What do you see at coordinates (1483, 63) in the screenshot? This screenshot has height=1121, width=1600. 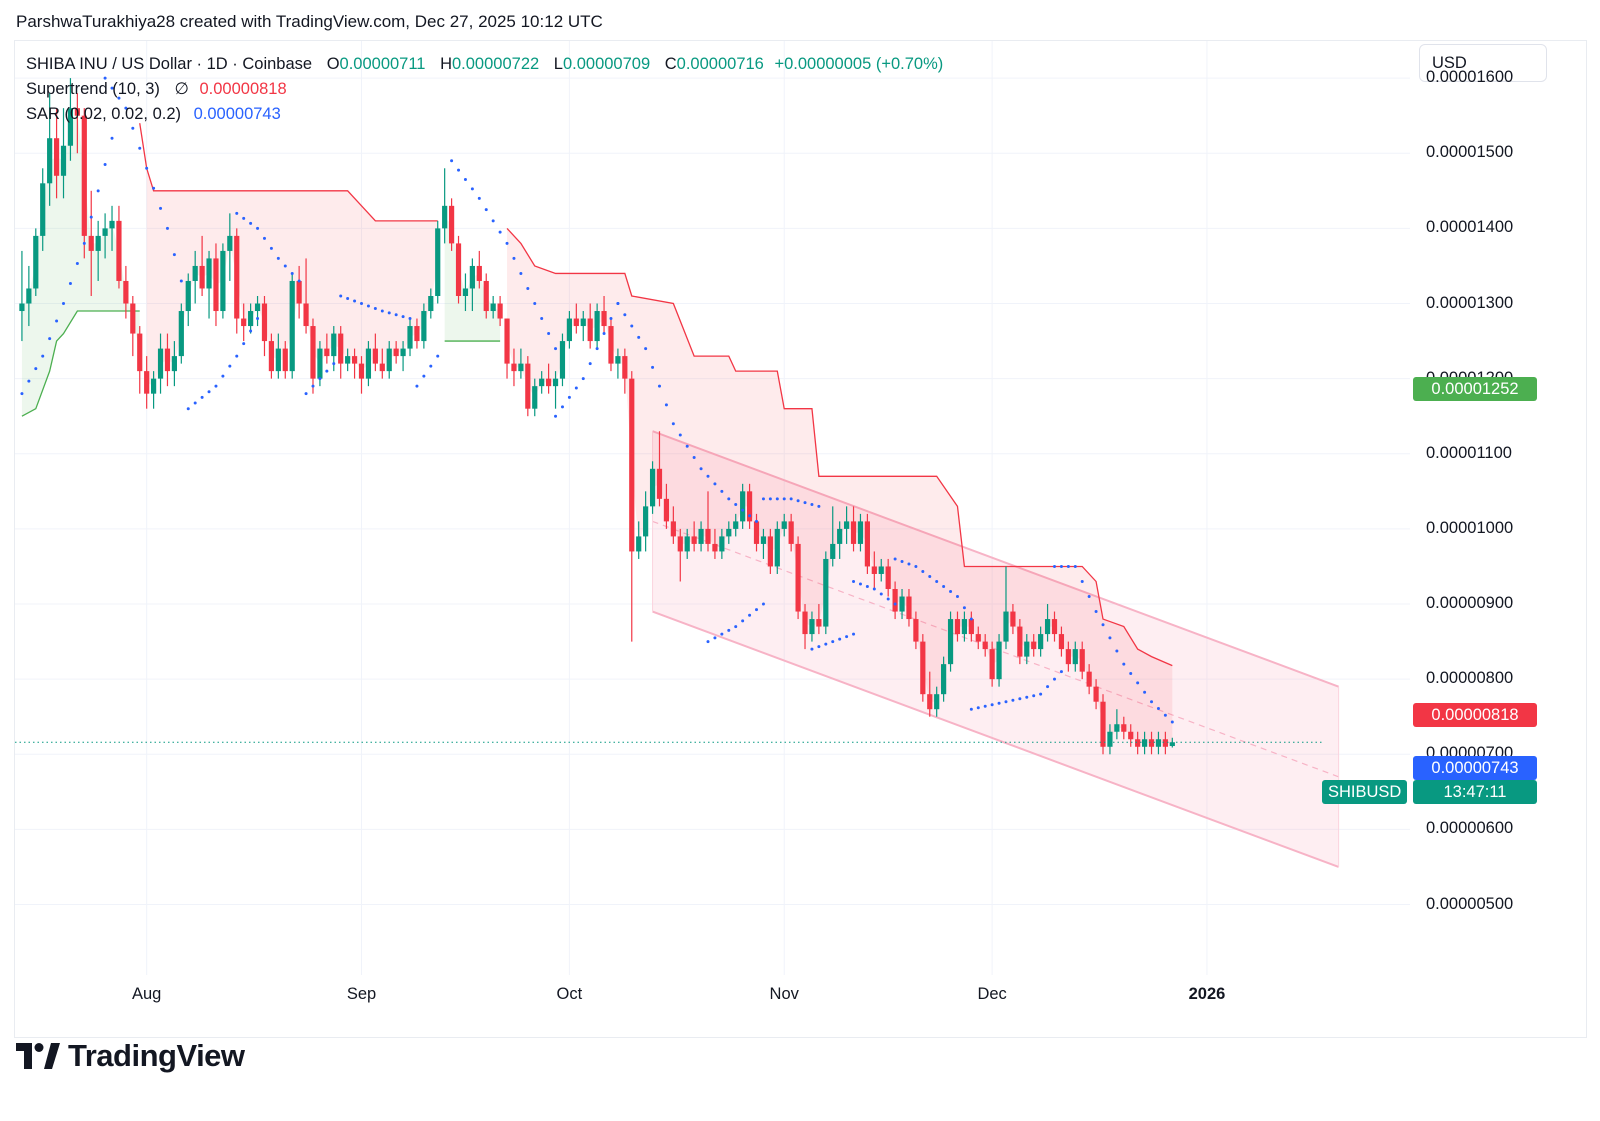 I see `currency-button: USD` at bounding box center [1483, 63].